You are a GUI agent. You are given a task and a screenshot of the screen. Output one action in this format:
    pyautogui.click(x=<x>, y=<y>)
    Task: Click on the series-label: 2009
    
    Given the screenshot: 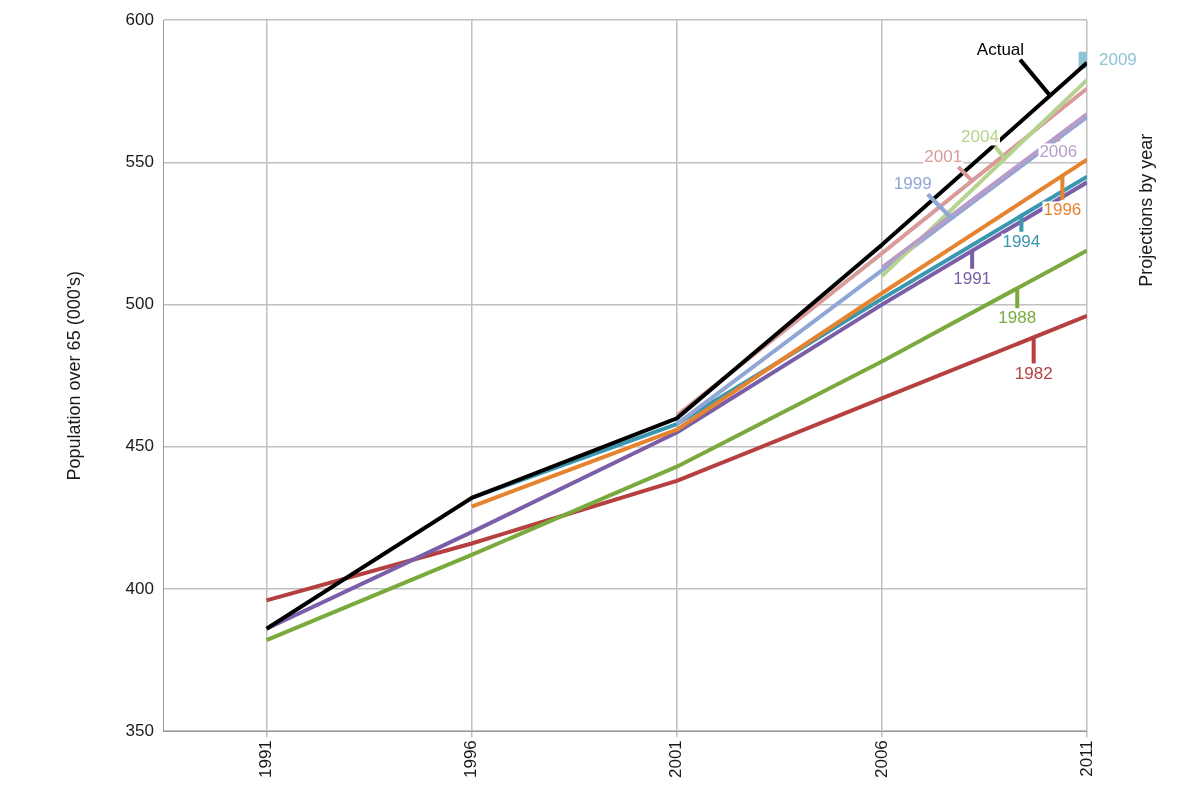 What is the action you would take?
    pyautogui.click(x=1118, y=59)
    